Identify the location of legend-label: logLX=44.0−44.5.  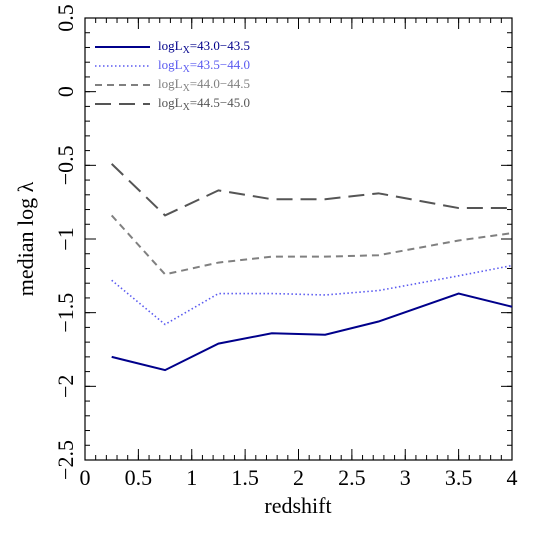
(204, 85).